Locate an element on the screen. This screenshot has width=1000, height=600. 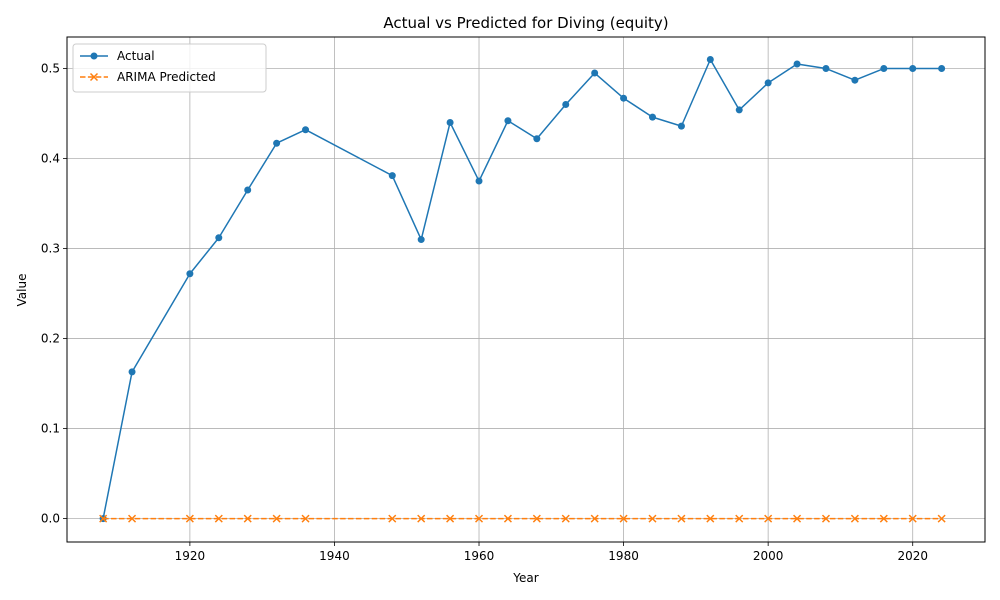
legend: Actual ARIMA Predicted is located at coordinates (169, 68).